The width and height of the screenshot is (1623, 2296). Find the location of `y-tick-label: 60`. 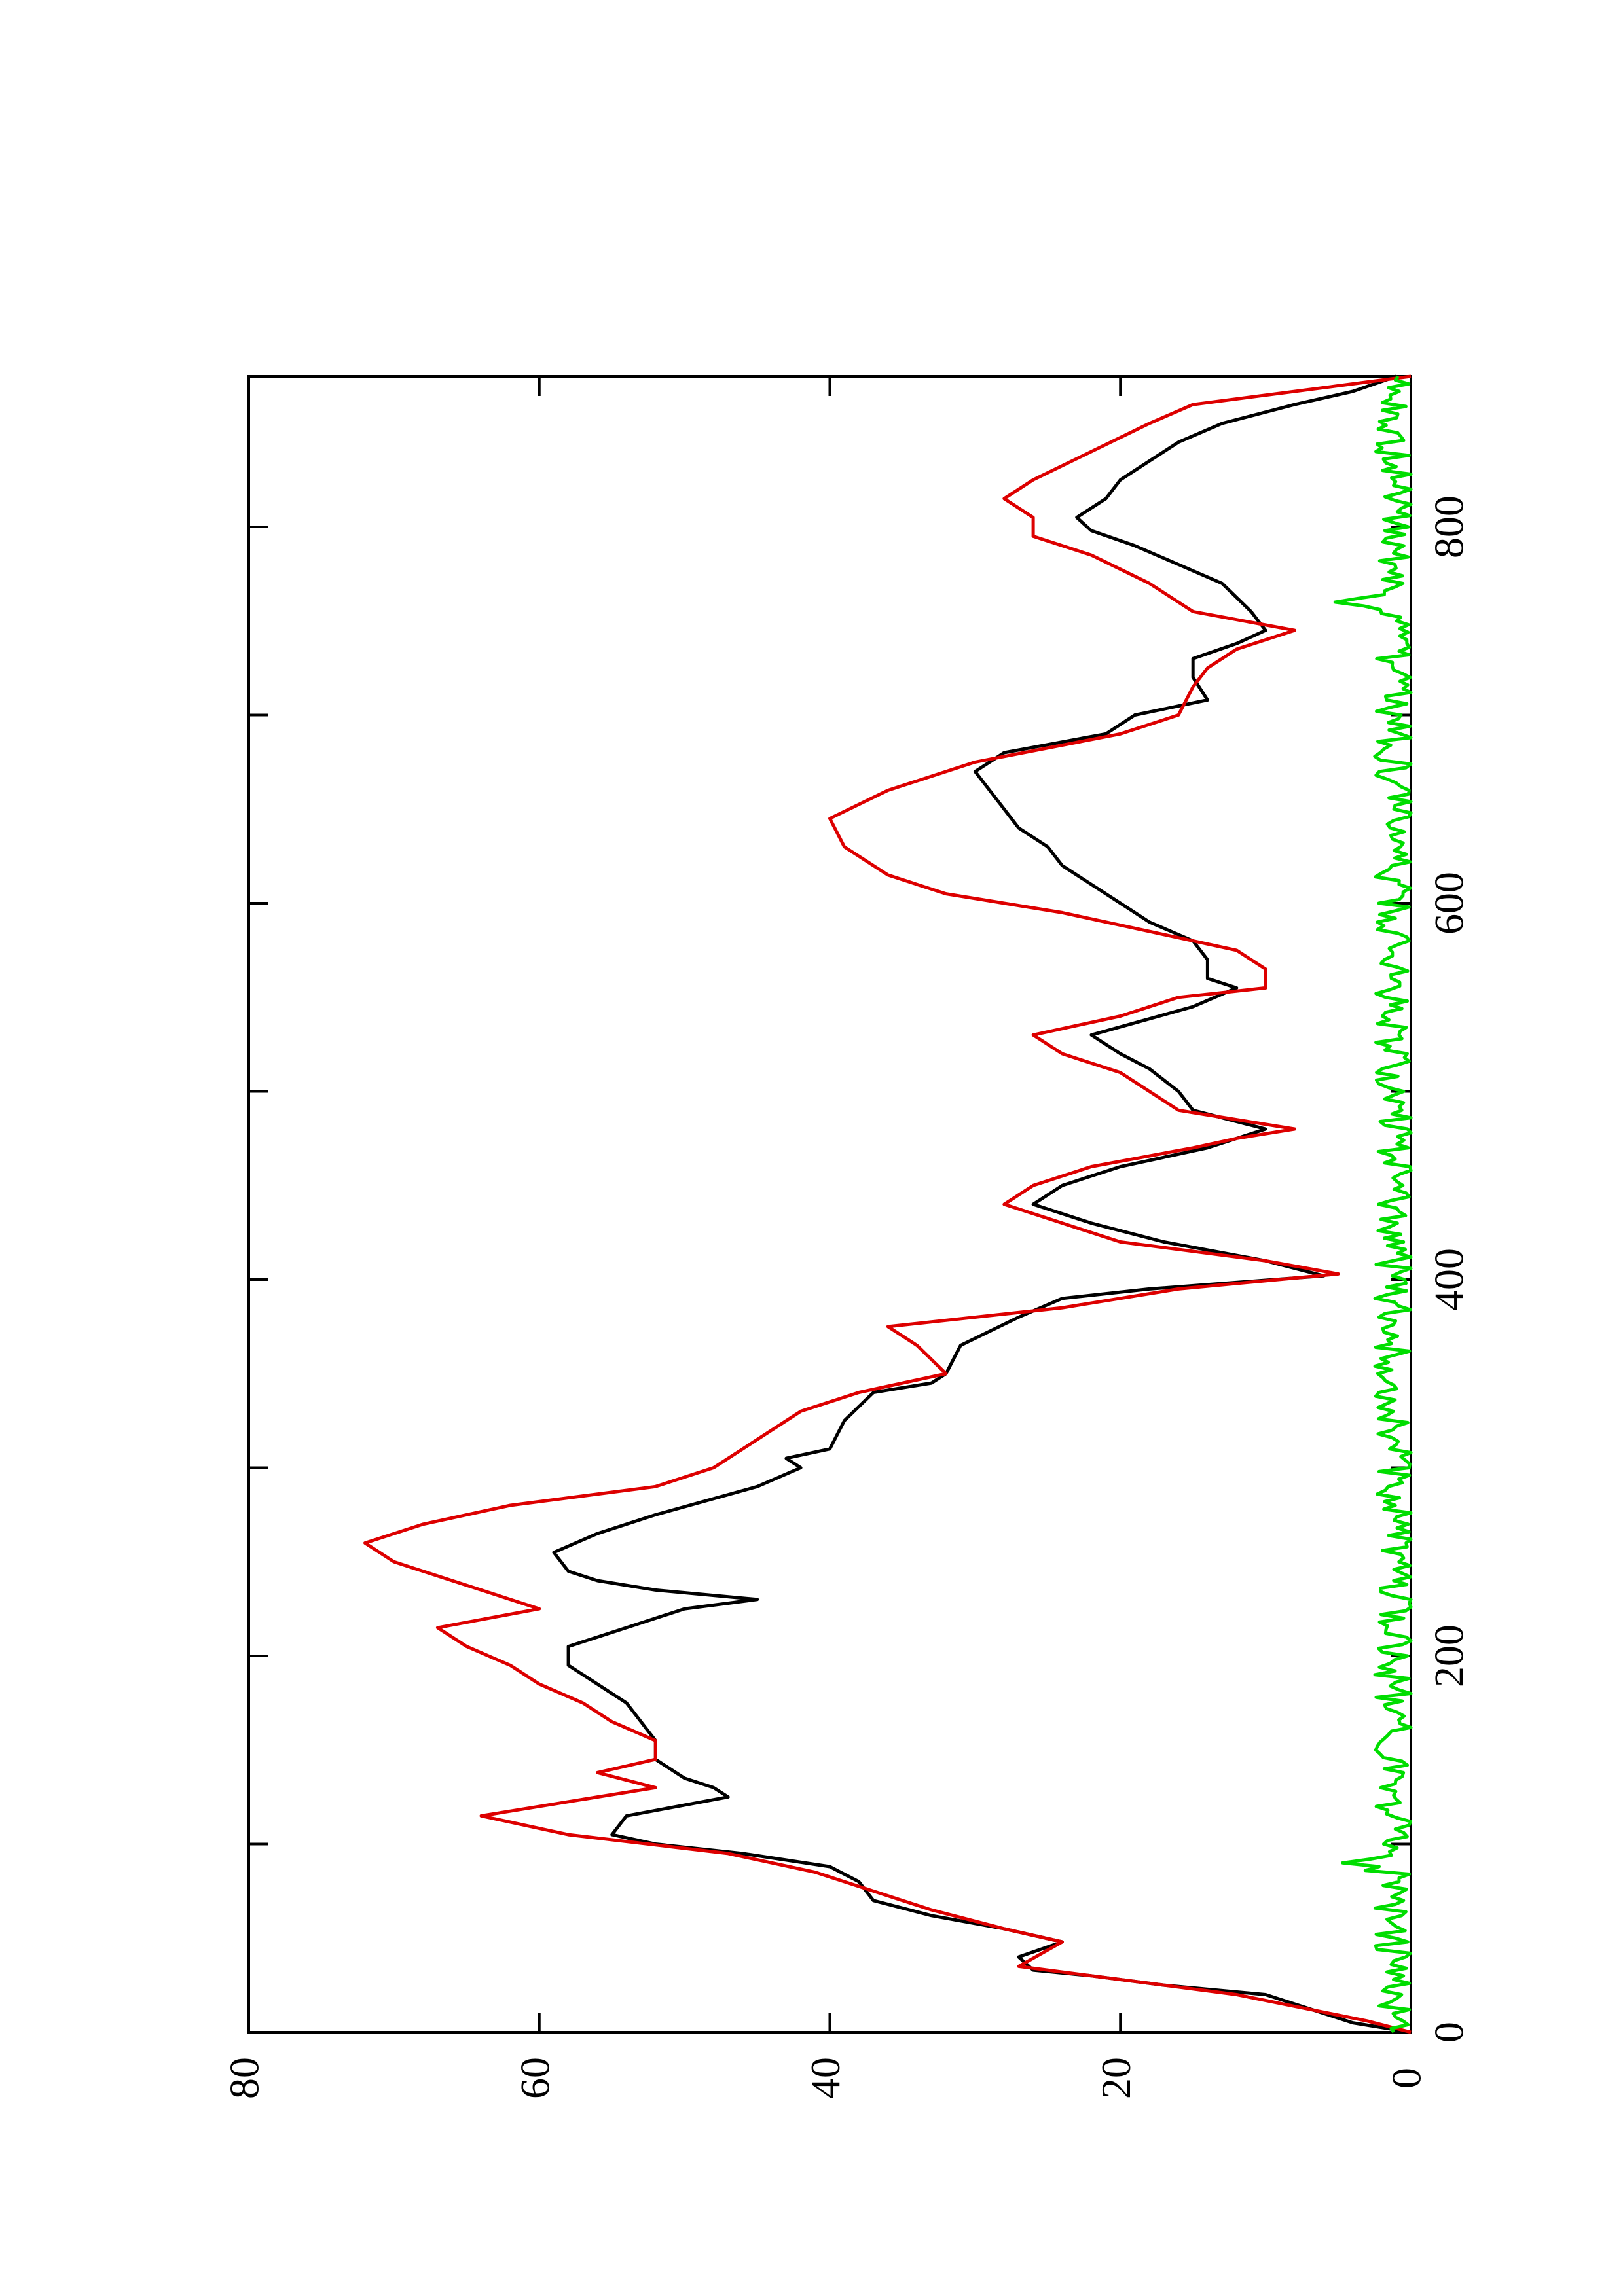

y-tick-label: 60 is located at coordinates (534, 2078).